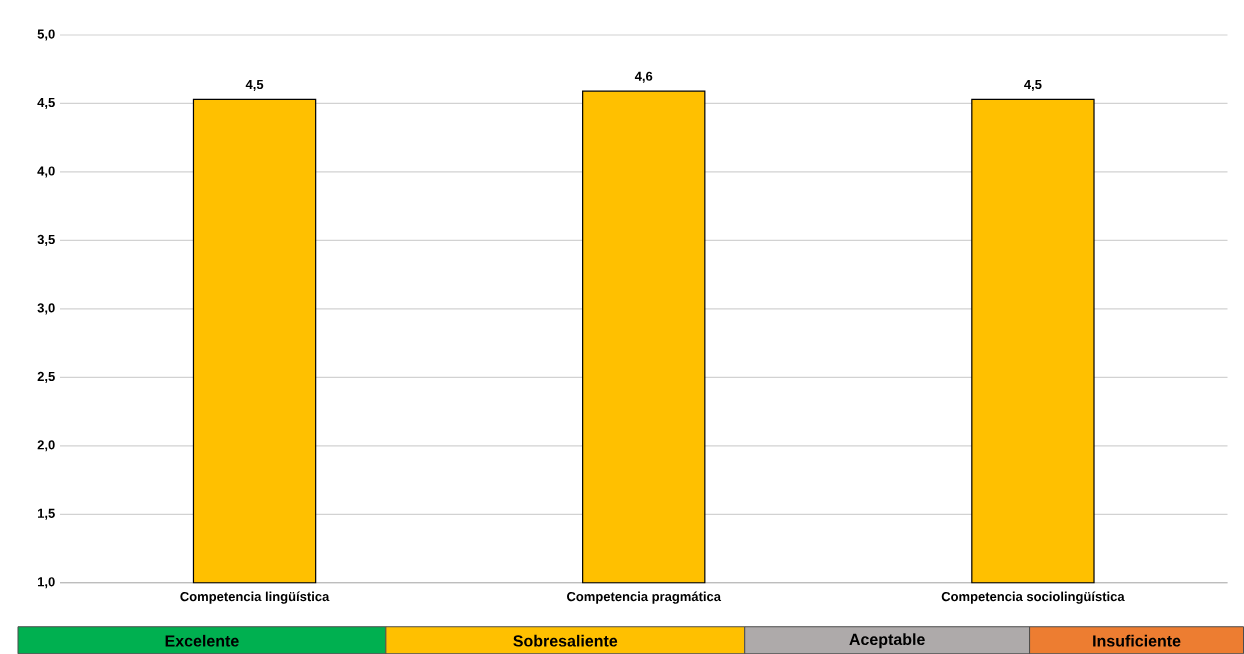  Describe the element at coordinates (1033, 597) in the screenshot. I see `x-tick-label: Competencia sociolingüística` at that location.